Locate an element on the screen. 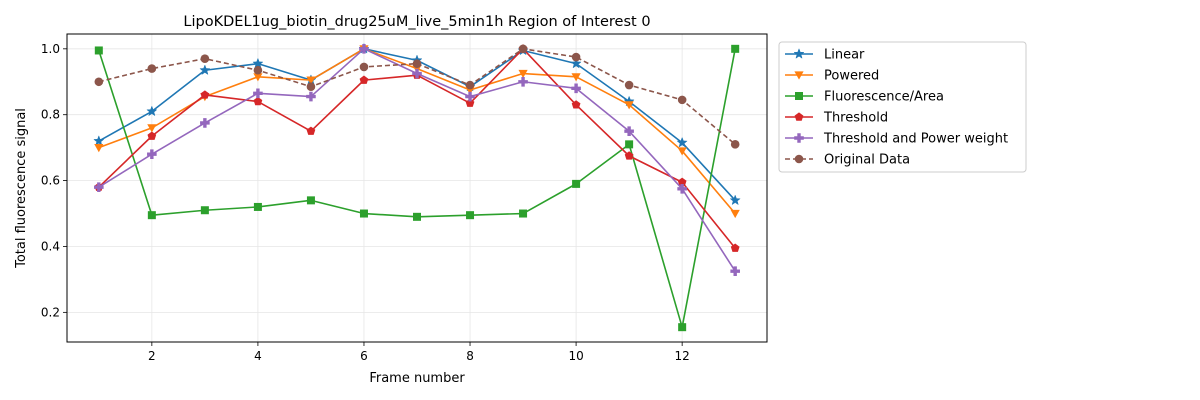  legend-item-threshold: Threshold is located at coordinates (836, 118).